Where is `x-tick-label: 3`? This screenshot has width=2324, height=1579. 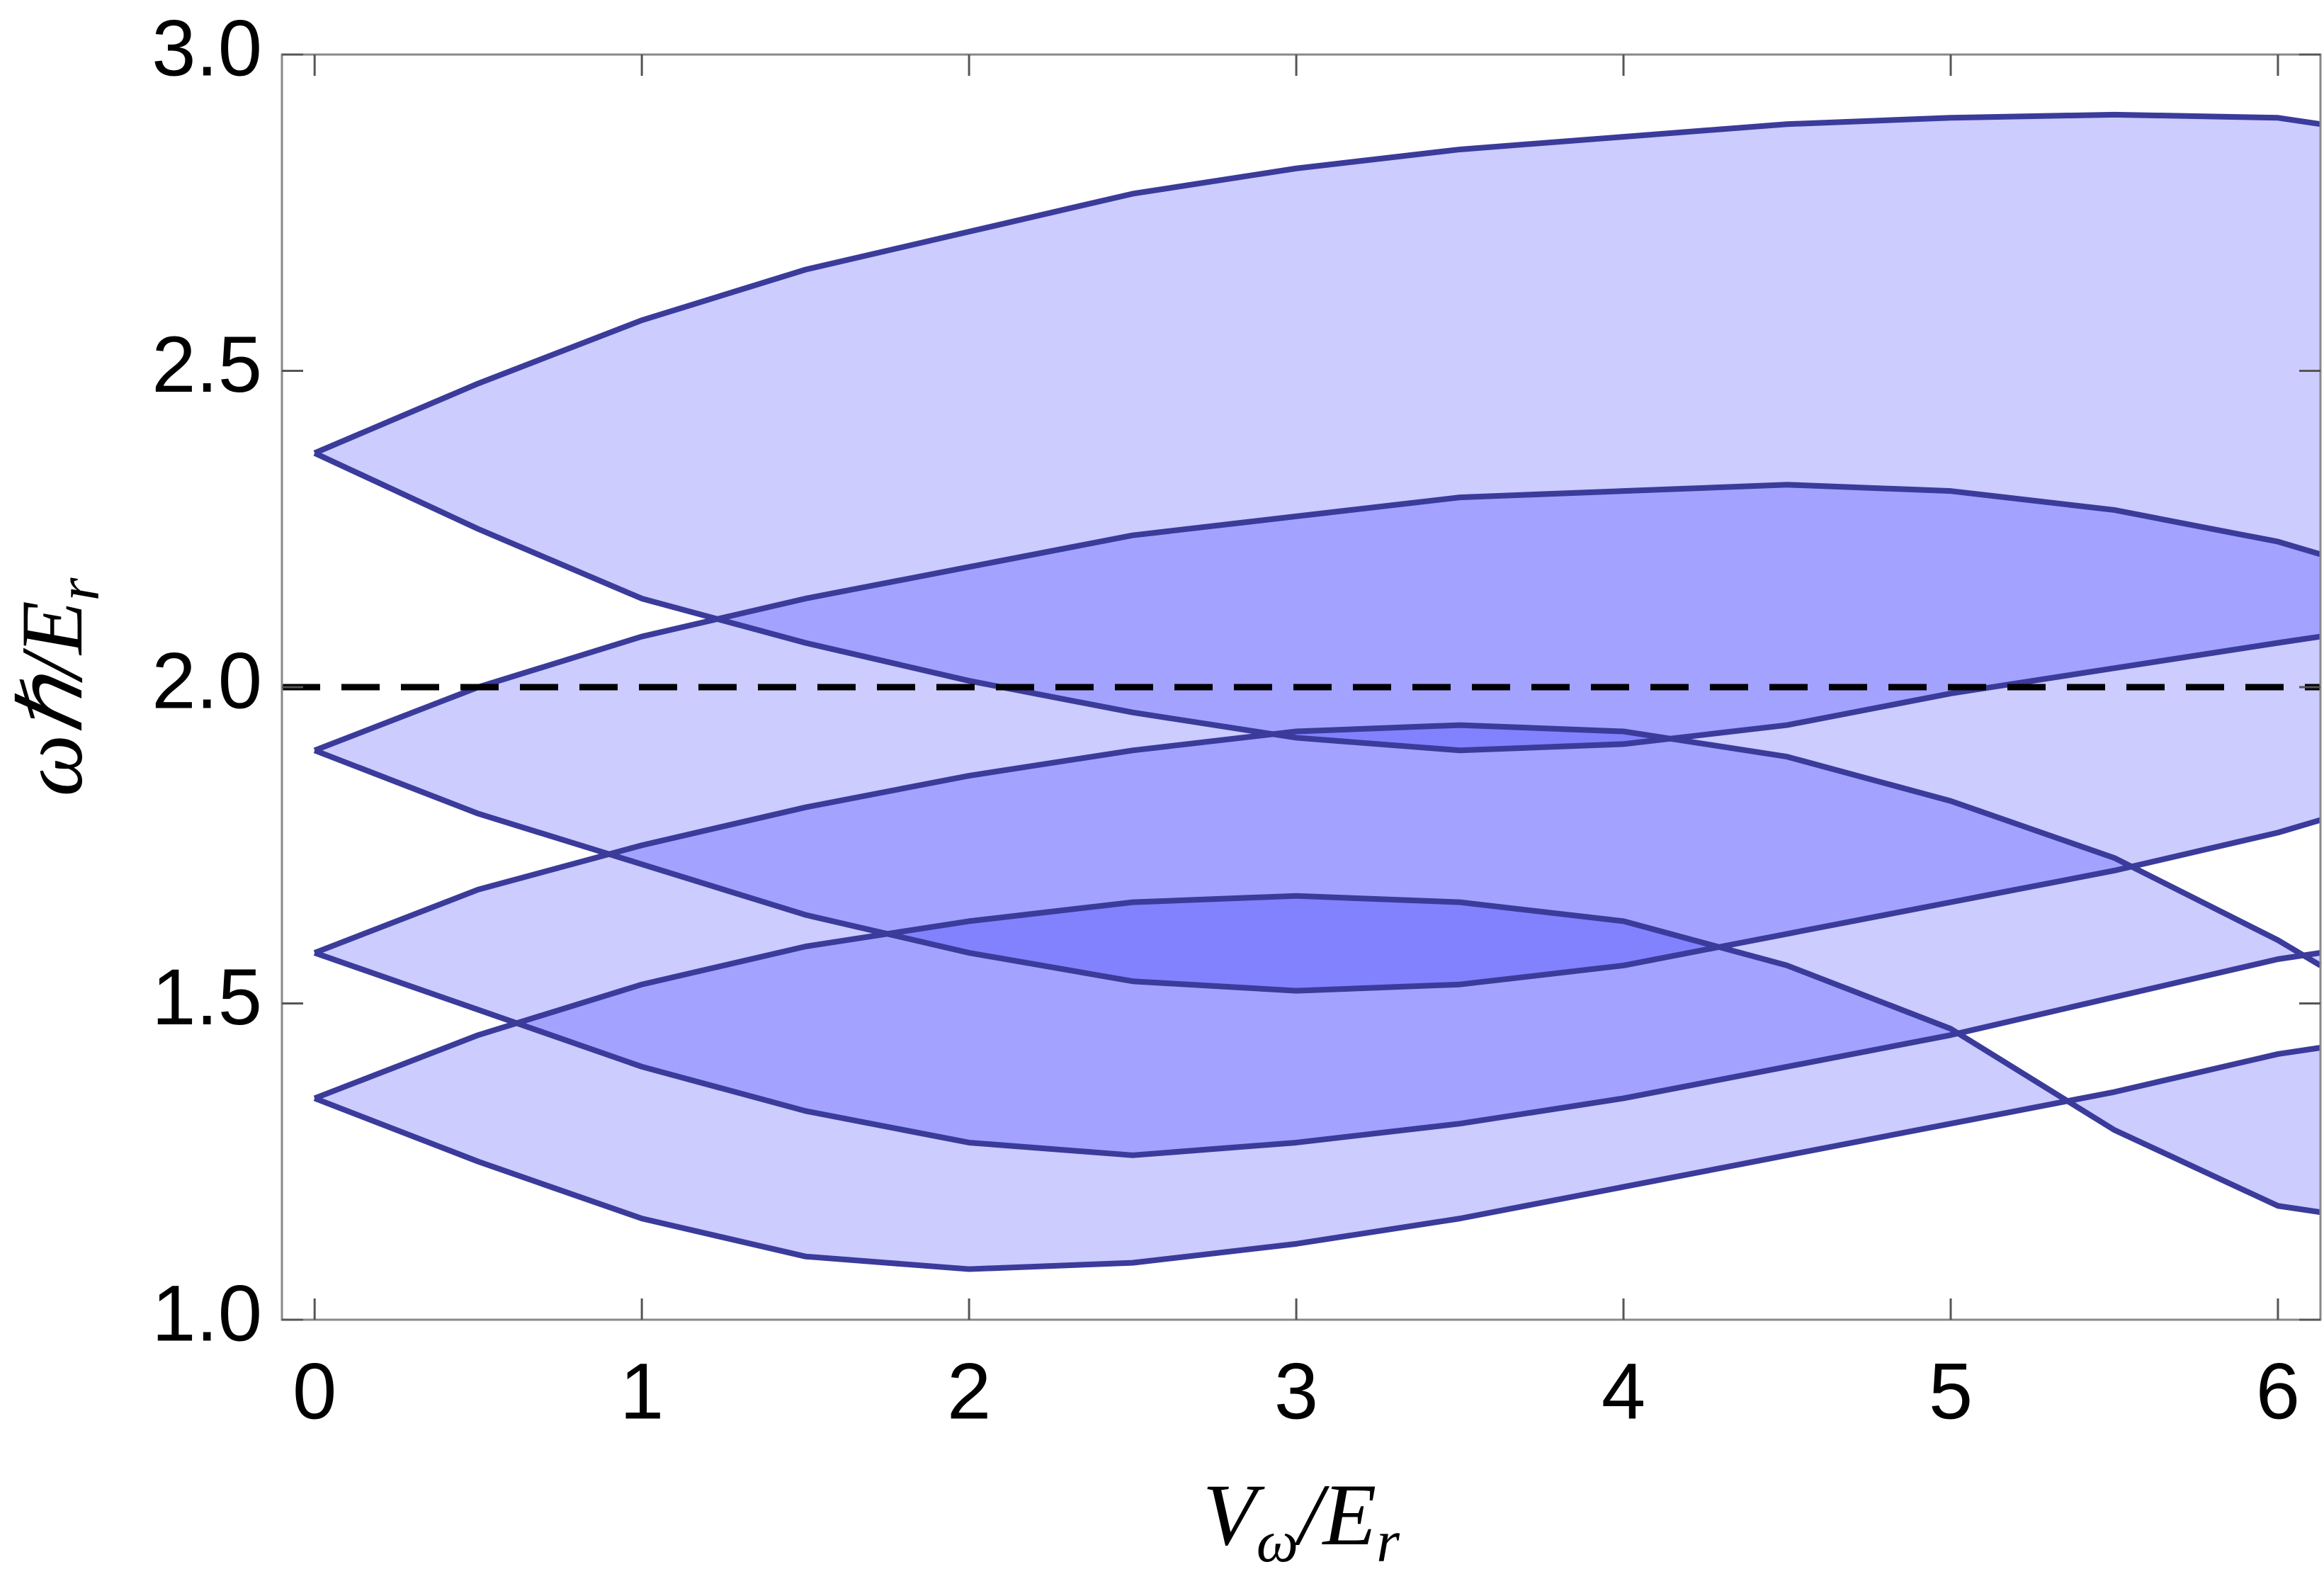 x-tick-label: 3 is located at coordinates (1296, 1392).